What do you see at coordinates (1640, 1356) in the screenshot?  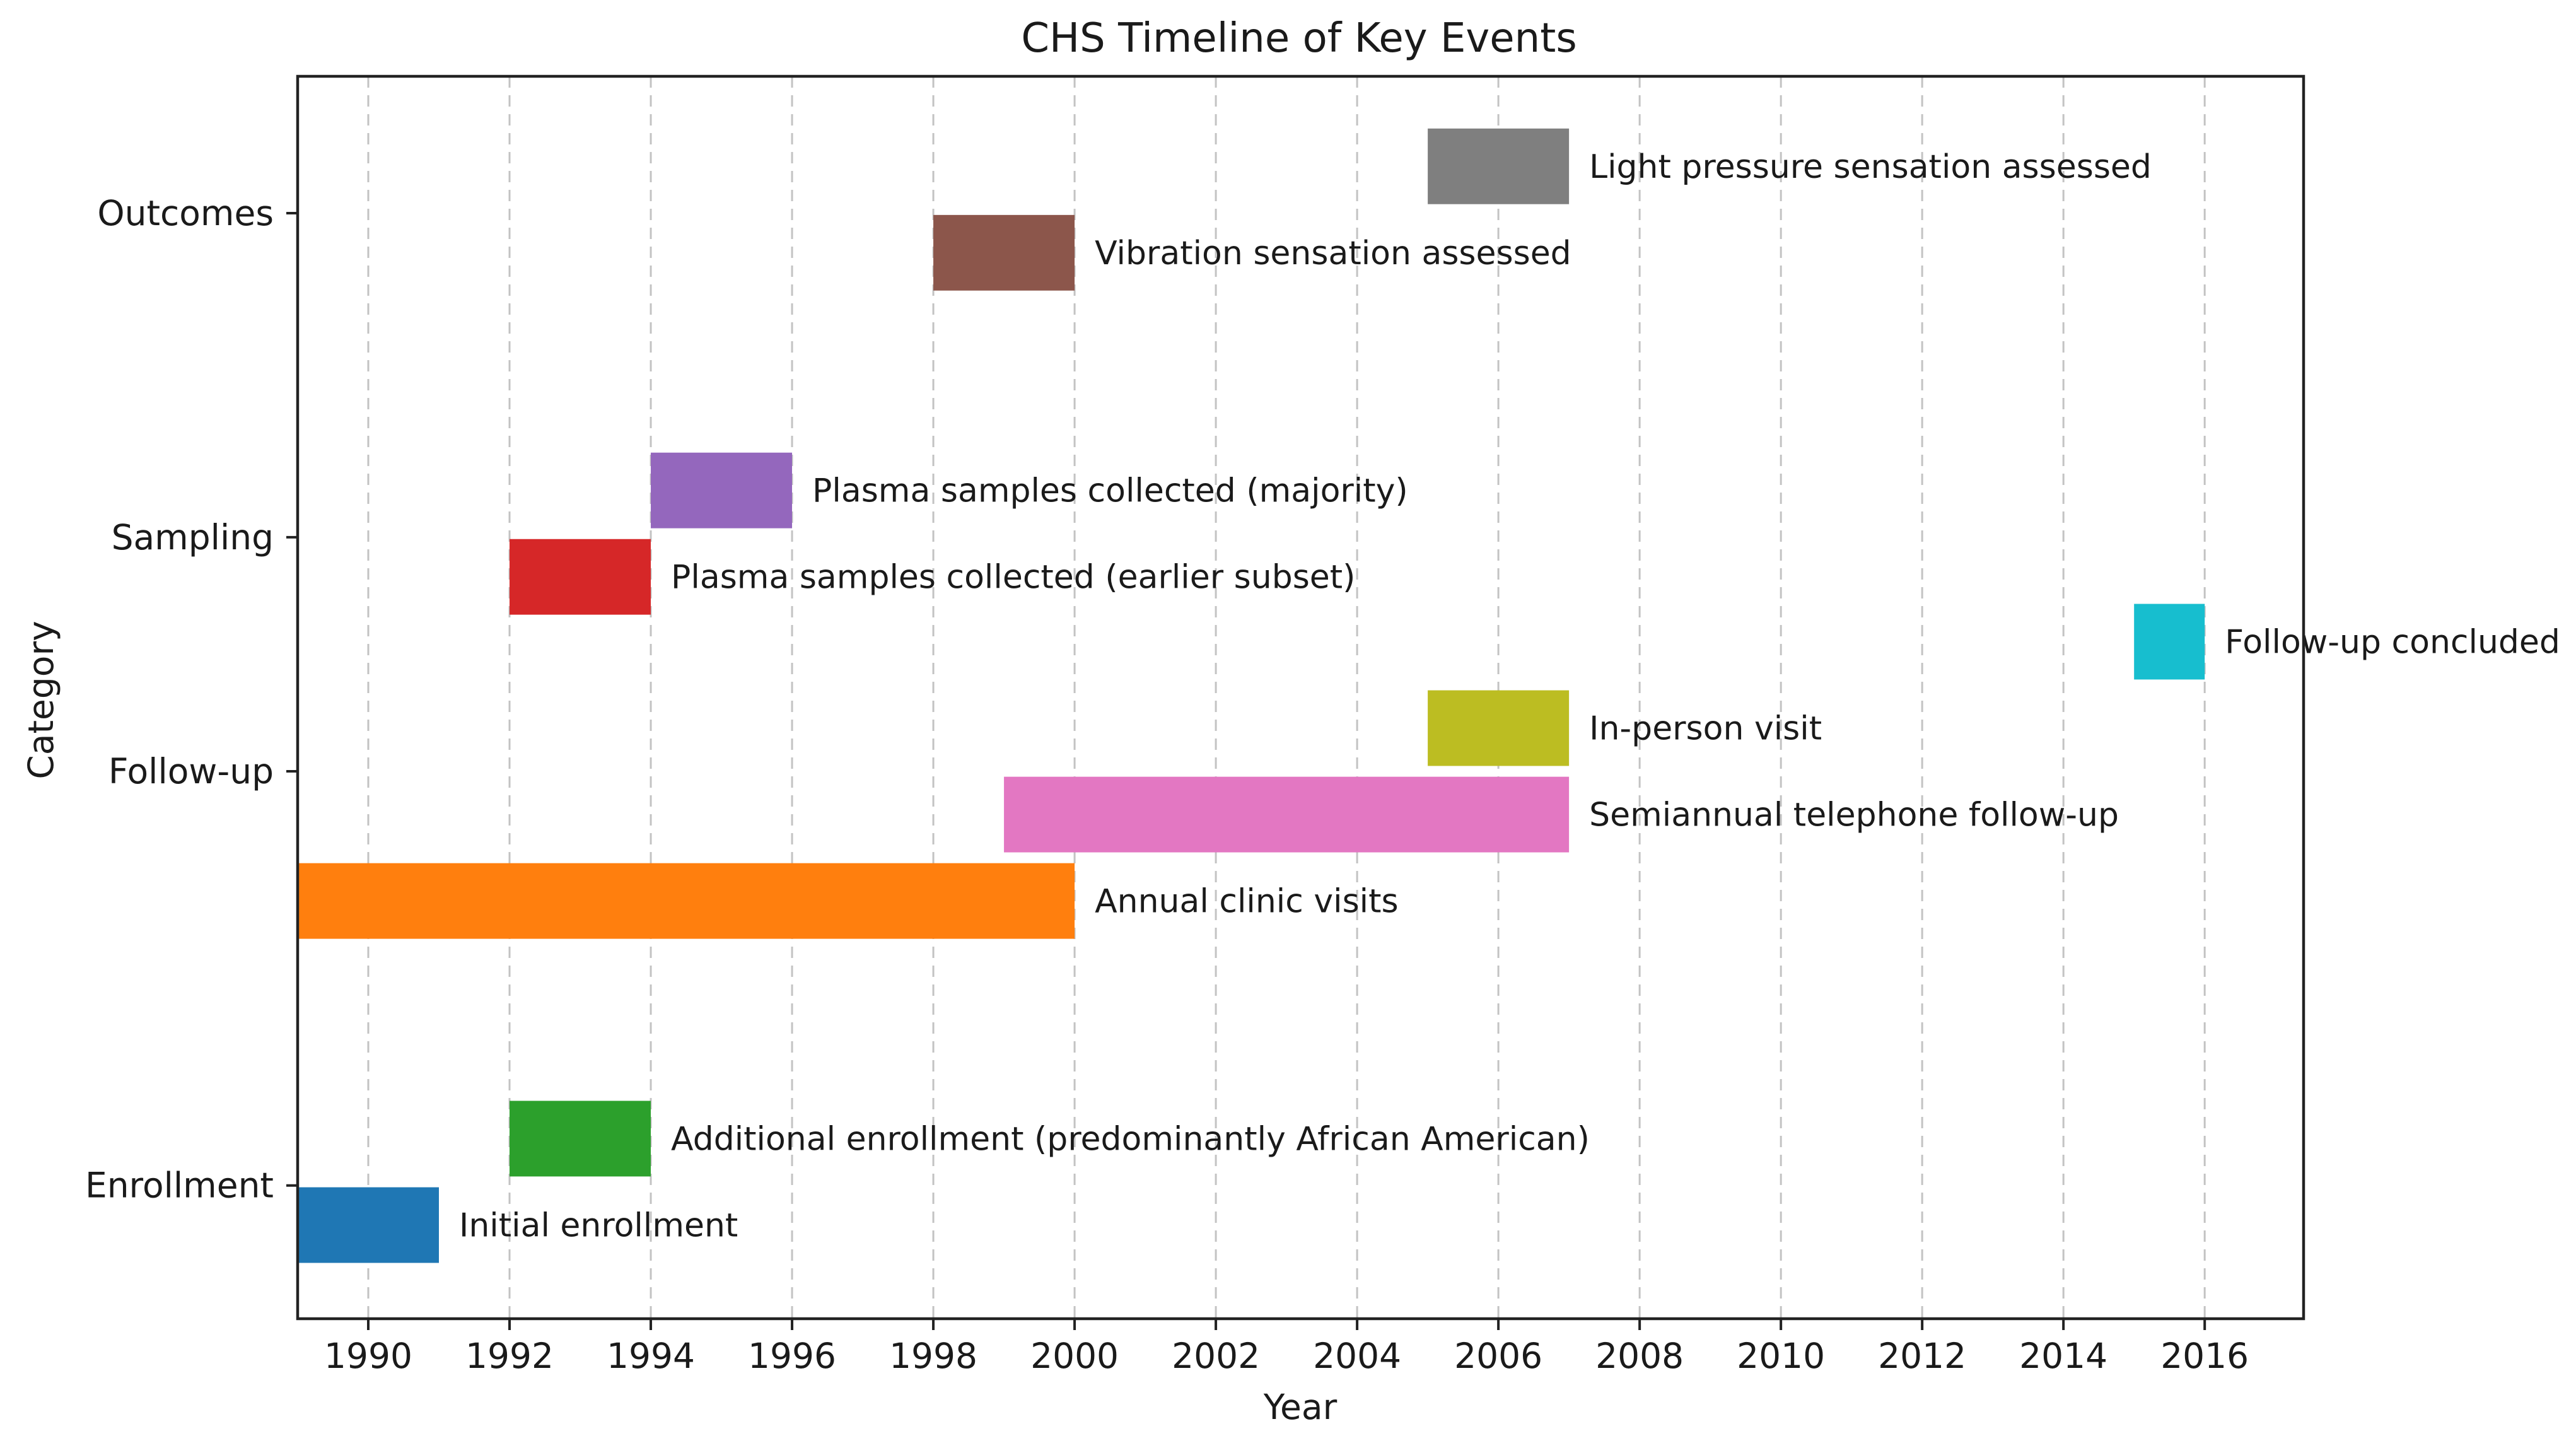 I see `x-tick-label: 2008` at bounding box center [1640, 1356].